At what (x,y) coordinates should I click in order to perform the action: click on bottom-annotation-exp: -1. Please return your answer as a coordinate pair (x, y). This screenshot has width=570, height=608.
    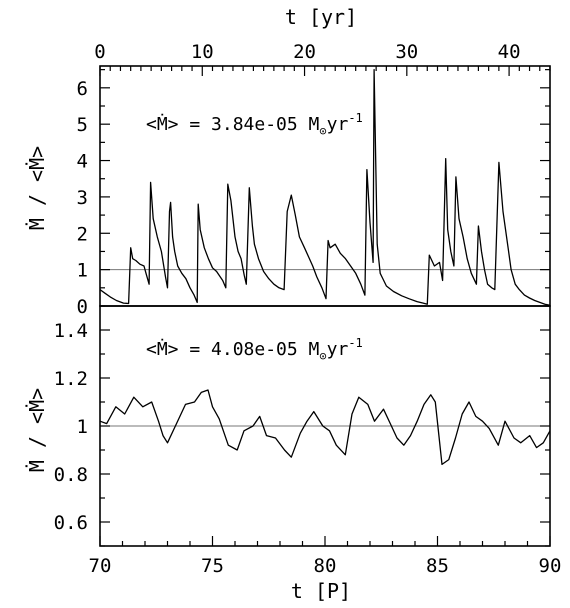
    Looking at the image, I should click on (355, 343).